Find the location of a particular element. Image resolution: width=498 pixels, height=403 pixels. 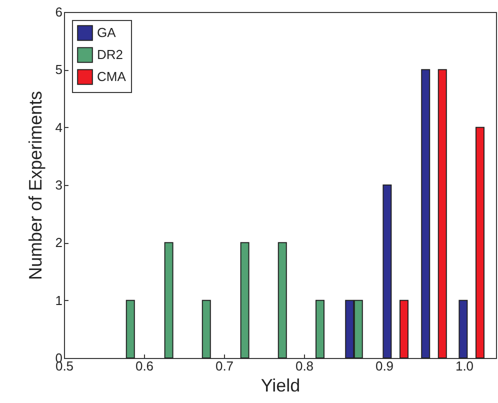

legend-label: DR2 is located at coordinates (110, 54).